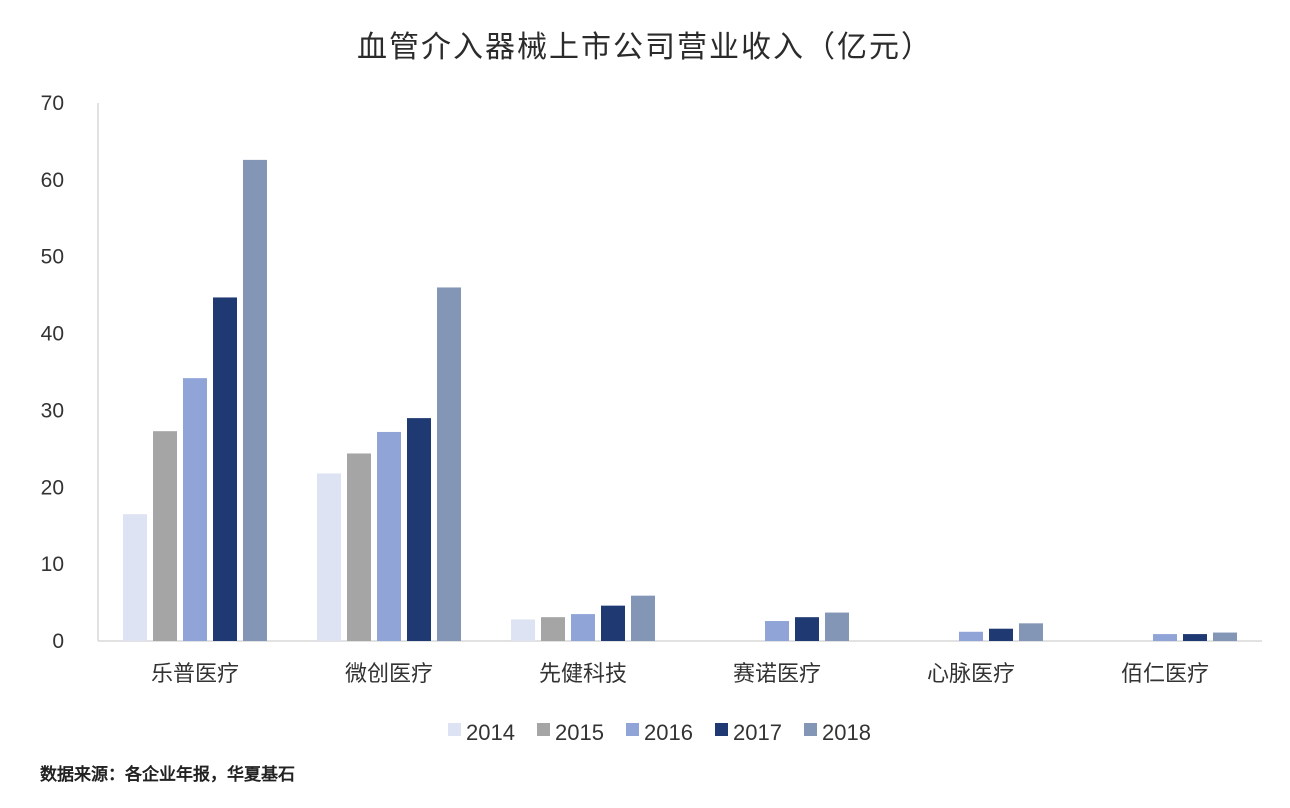  Describe the element at coordinates (680, 674) in the screenshot. I see `category-labels: 乐普医疗 微创医疗 先健科技 赛诺医疗 心脉医疗 佰仁医疗` at that location.